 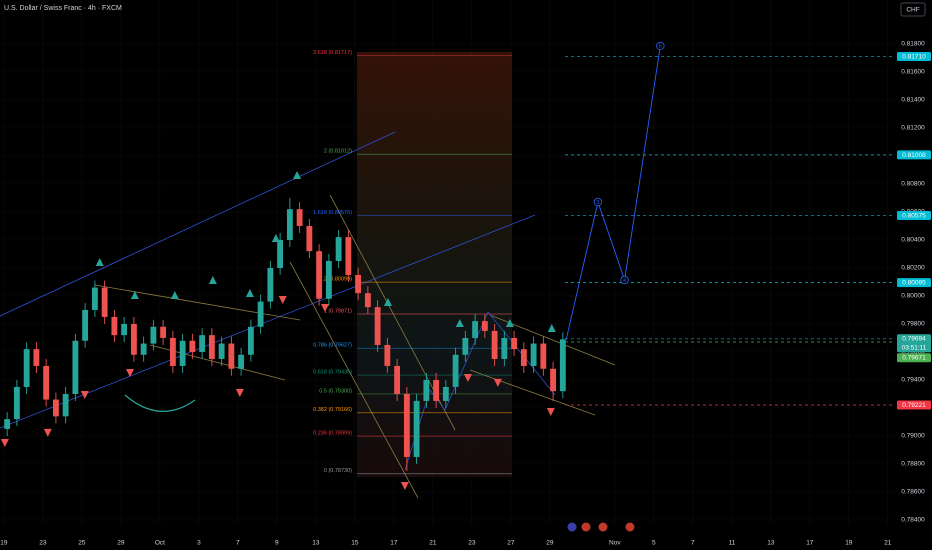 I want to click on price-tag-label: 0.80095, so click(x=914, y=283).